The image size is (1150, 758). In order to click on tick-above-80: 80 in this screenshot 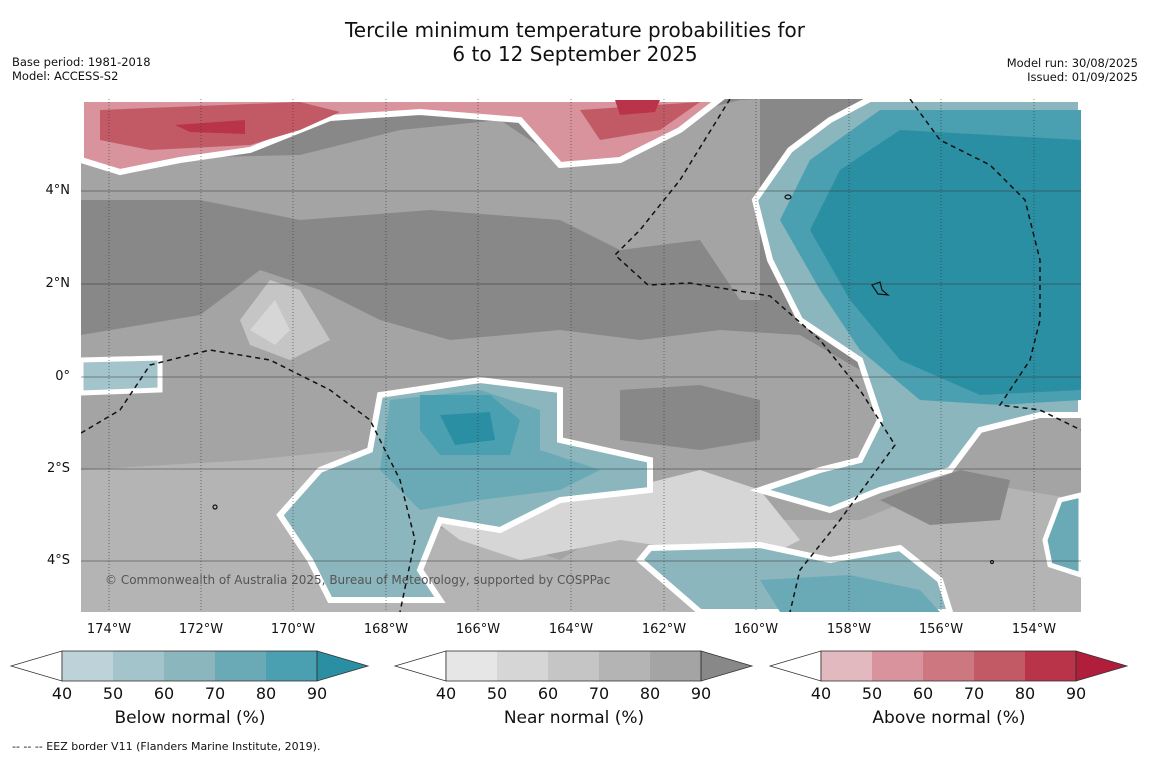, I will do `click(1025, 693)`.